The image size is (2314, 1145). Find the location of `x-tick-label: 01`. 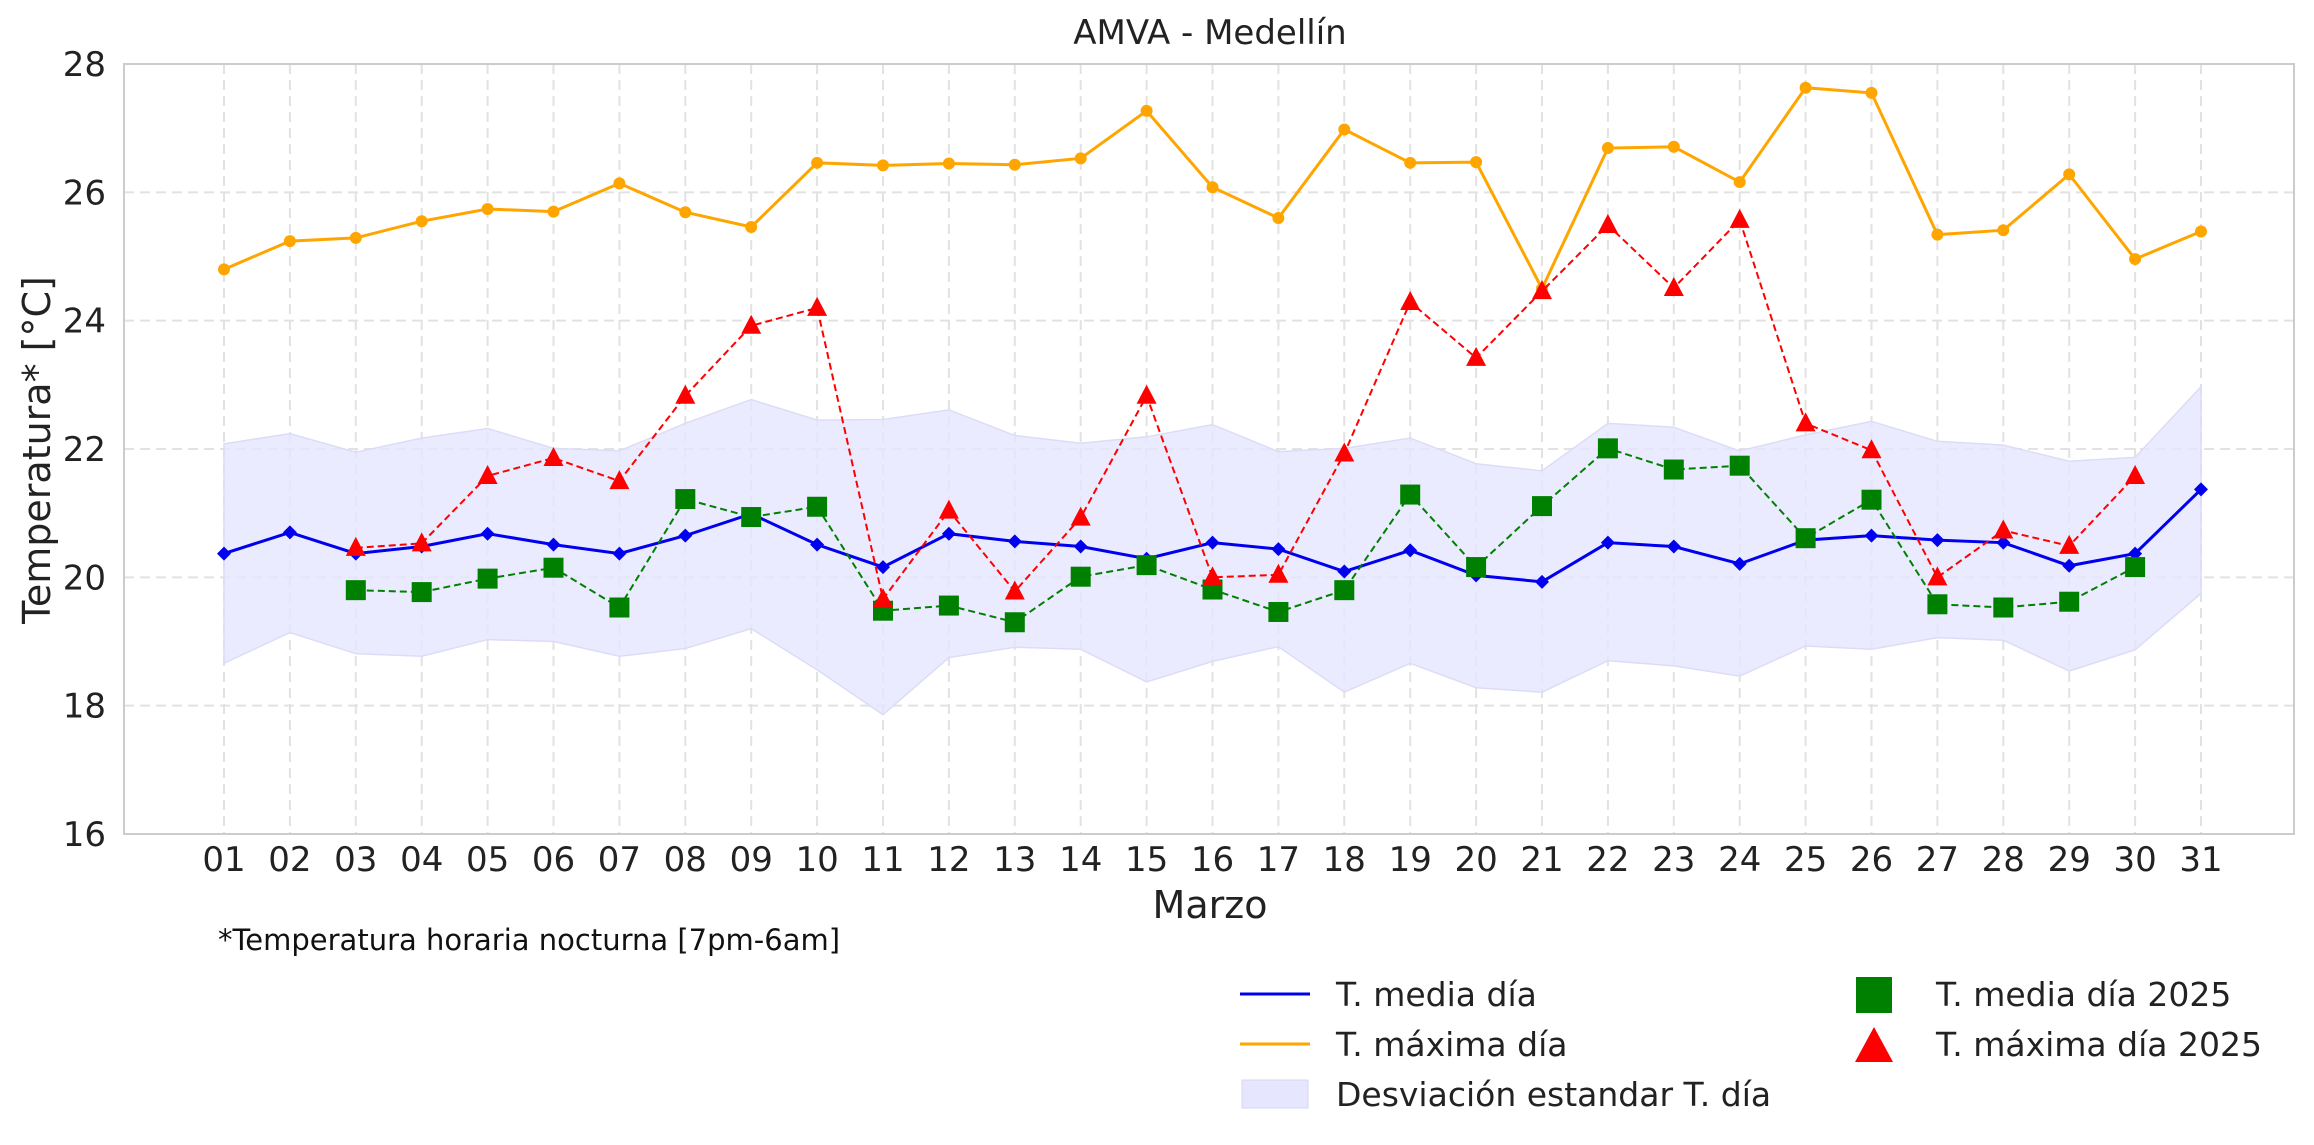

x-tick-label: 01 is located at coordinates (223, 860).